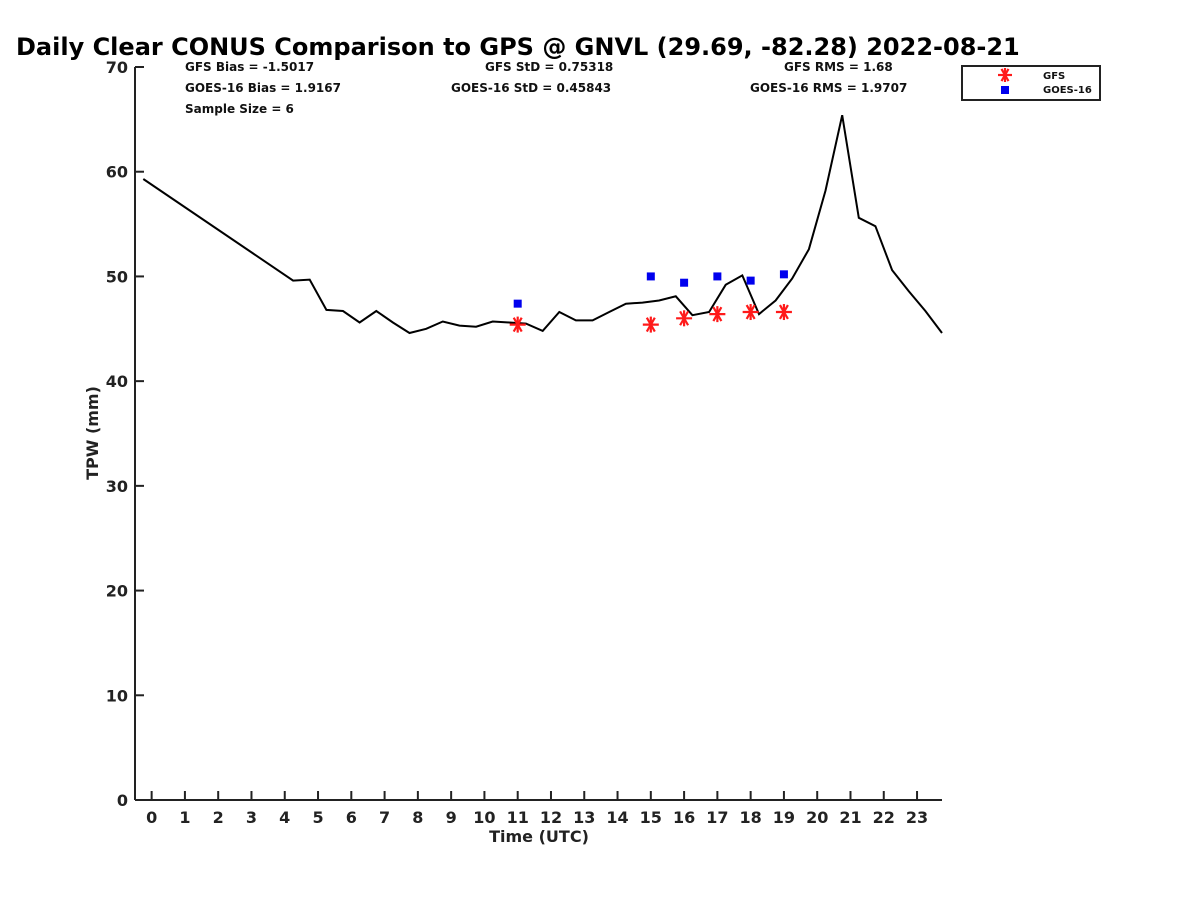 This screenshot has height=900, width=1200. What do you see at coordinates (117, 381) in the screenshot?
I see `y-tick-label: 40` at bounding box center [117, 381].